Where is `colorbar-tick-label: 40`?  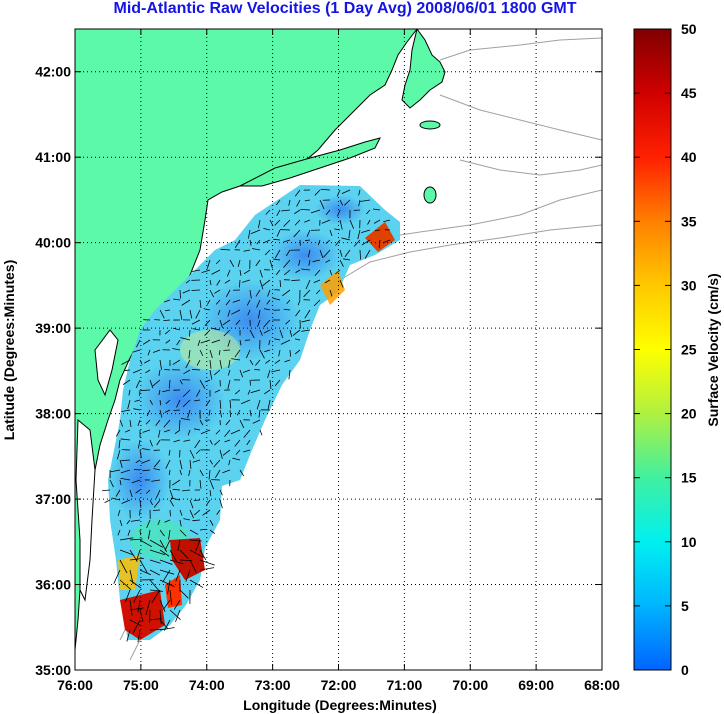
colorbar-tick-label: 40 is located at coordinates (689, 157).